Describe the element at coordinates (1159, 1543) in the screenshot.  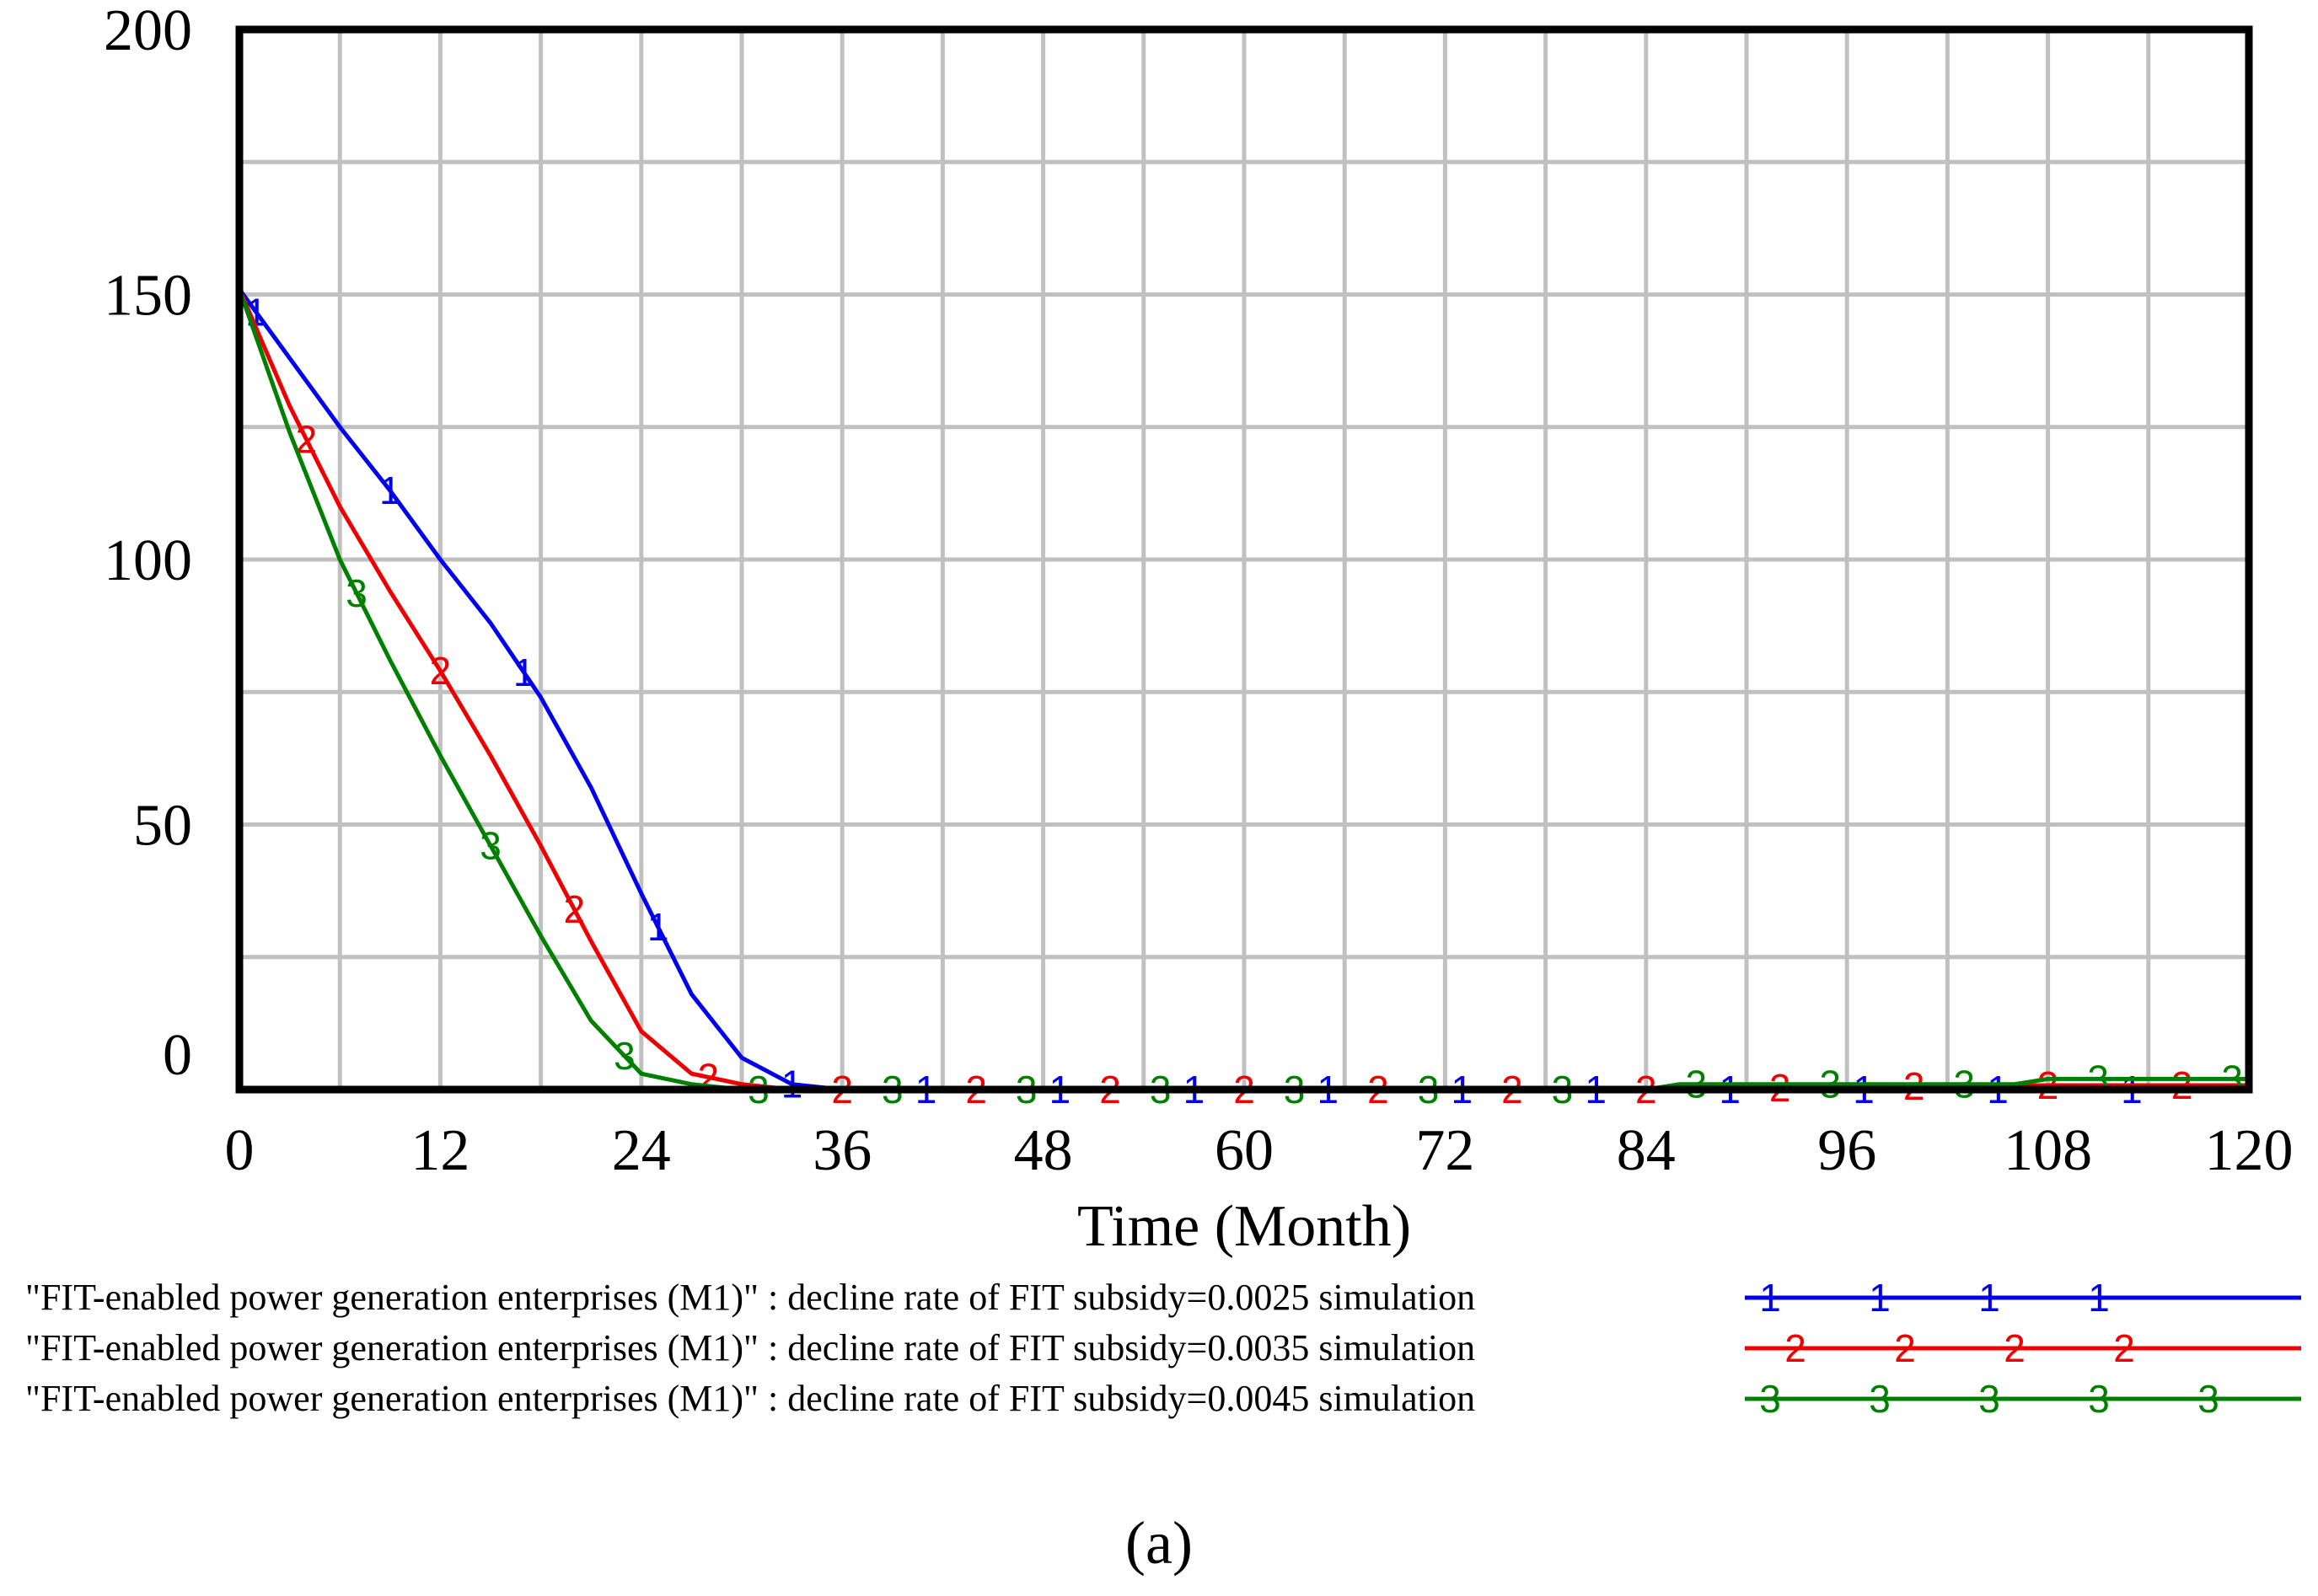
I see `figure-caption: (a)` at that location.